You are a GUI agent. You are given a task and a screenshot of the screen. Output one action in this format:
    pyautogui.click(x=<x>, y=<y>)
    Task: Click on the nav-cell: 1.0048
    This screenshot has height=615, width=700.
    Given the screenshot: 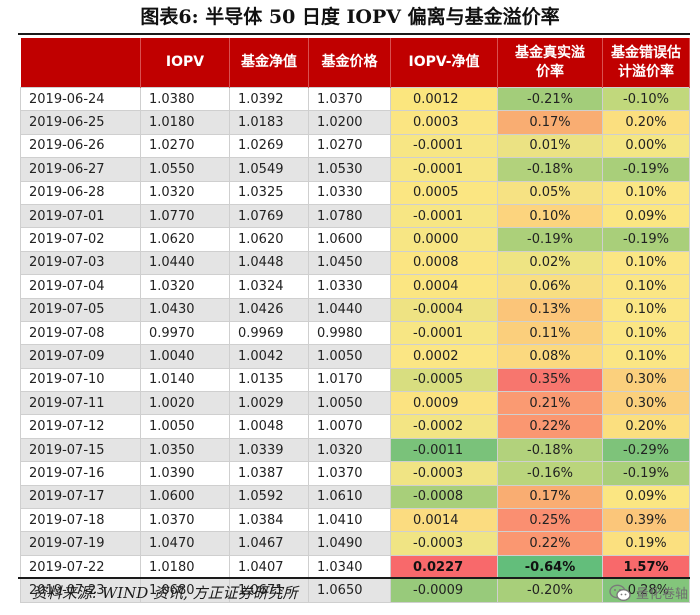 What is the action you would take?
    pyautogui.click(x=269, y=426)
    